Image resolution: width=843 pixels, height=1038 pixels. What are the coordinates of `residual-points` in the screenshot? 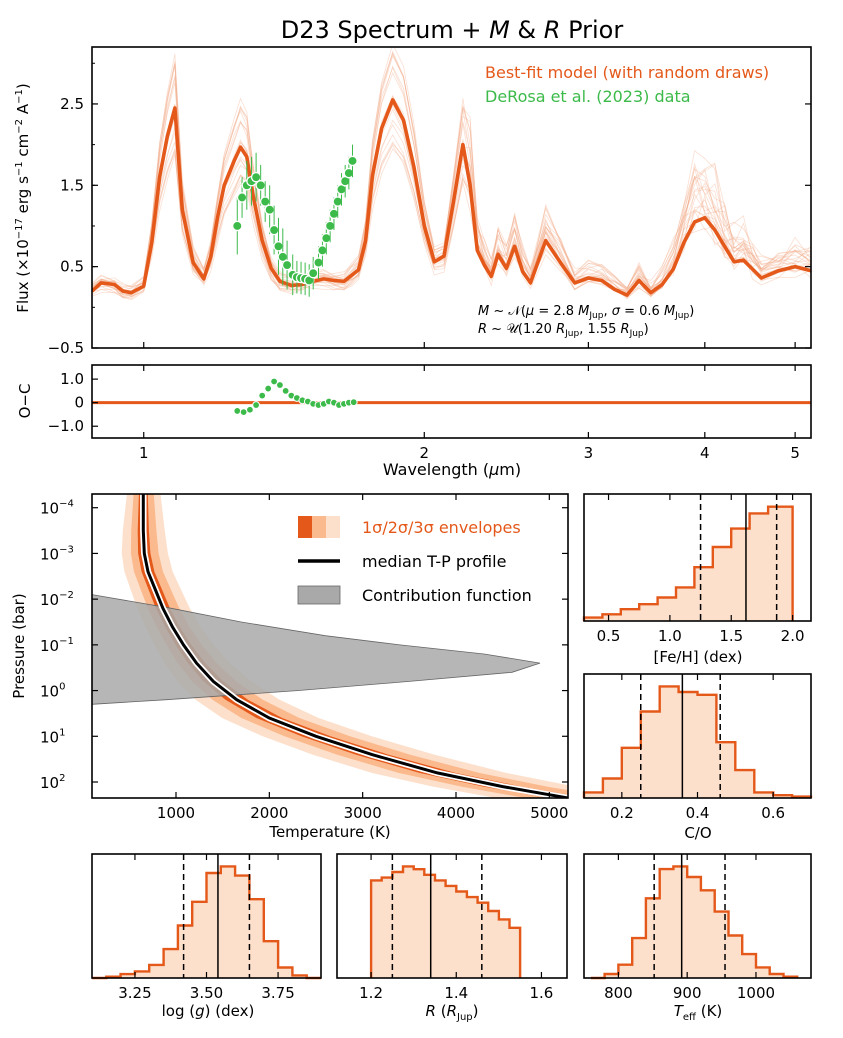 It's located at (295, 396).